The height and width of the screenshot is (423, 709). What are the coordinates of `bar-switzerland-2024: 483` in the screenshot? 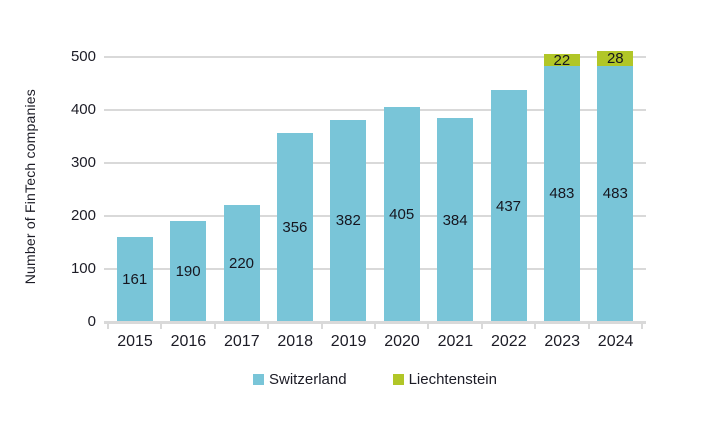 It's located at (615, 194).